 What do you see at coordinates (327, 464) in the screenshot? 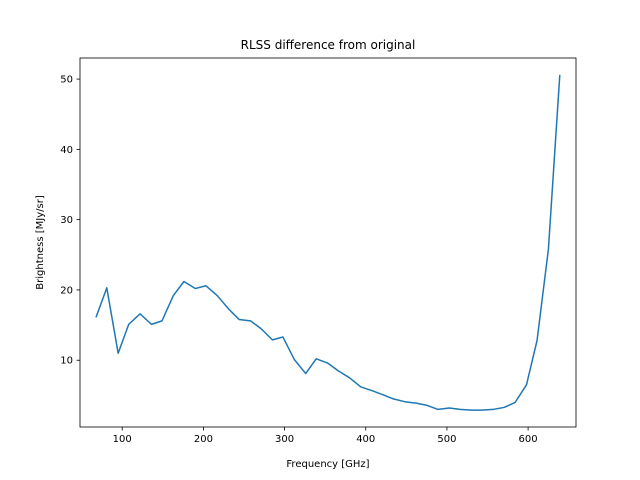
I see `x-axis-label: Frequency [GHz]` at bounding box center [327, 464].